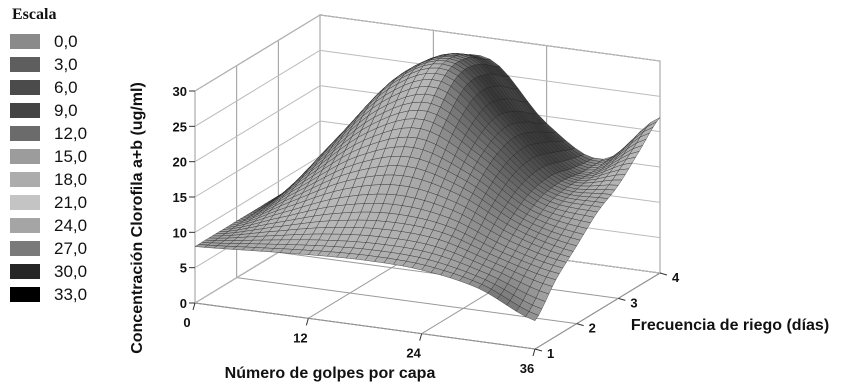 The image size is (855, 385). I want to click on legend-label: 18,0, so click(71, 179).